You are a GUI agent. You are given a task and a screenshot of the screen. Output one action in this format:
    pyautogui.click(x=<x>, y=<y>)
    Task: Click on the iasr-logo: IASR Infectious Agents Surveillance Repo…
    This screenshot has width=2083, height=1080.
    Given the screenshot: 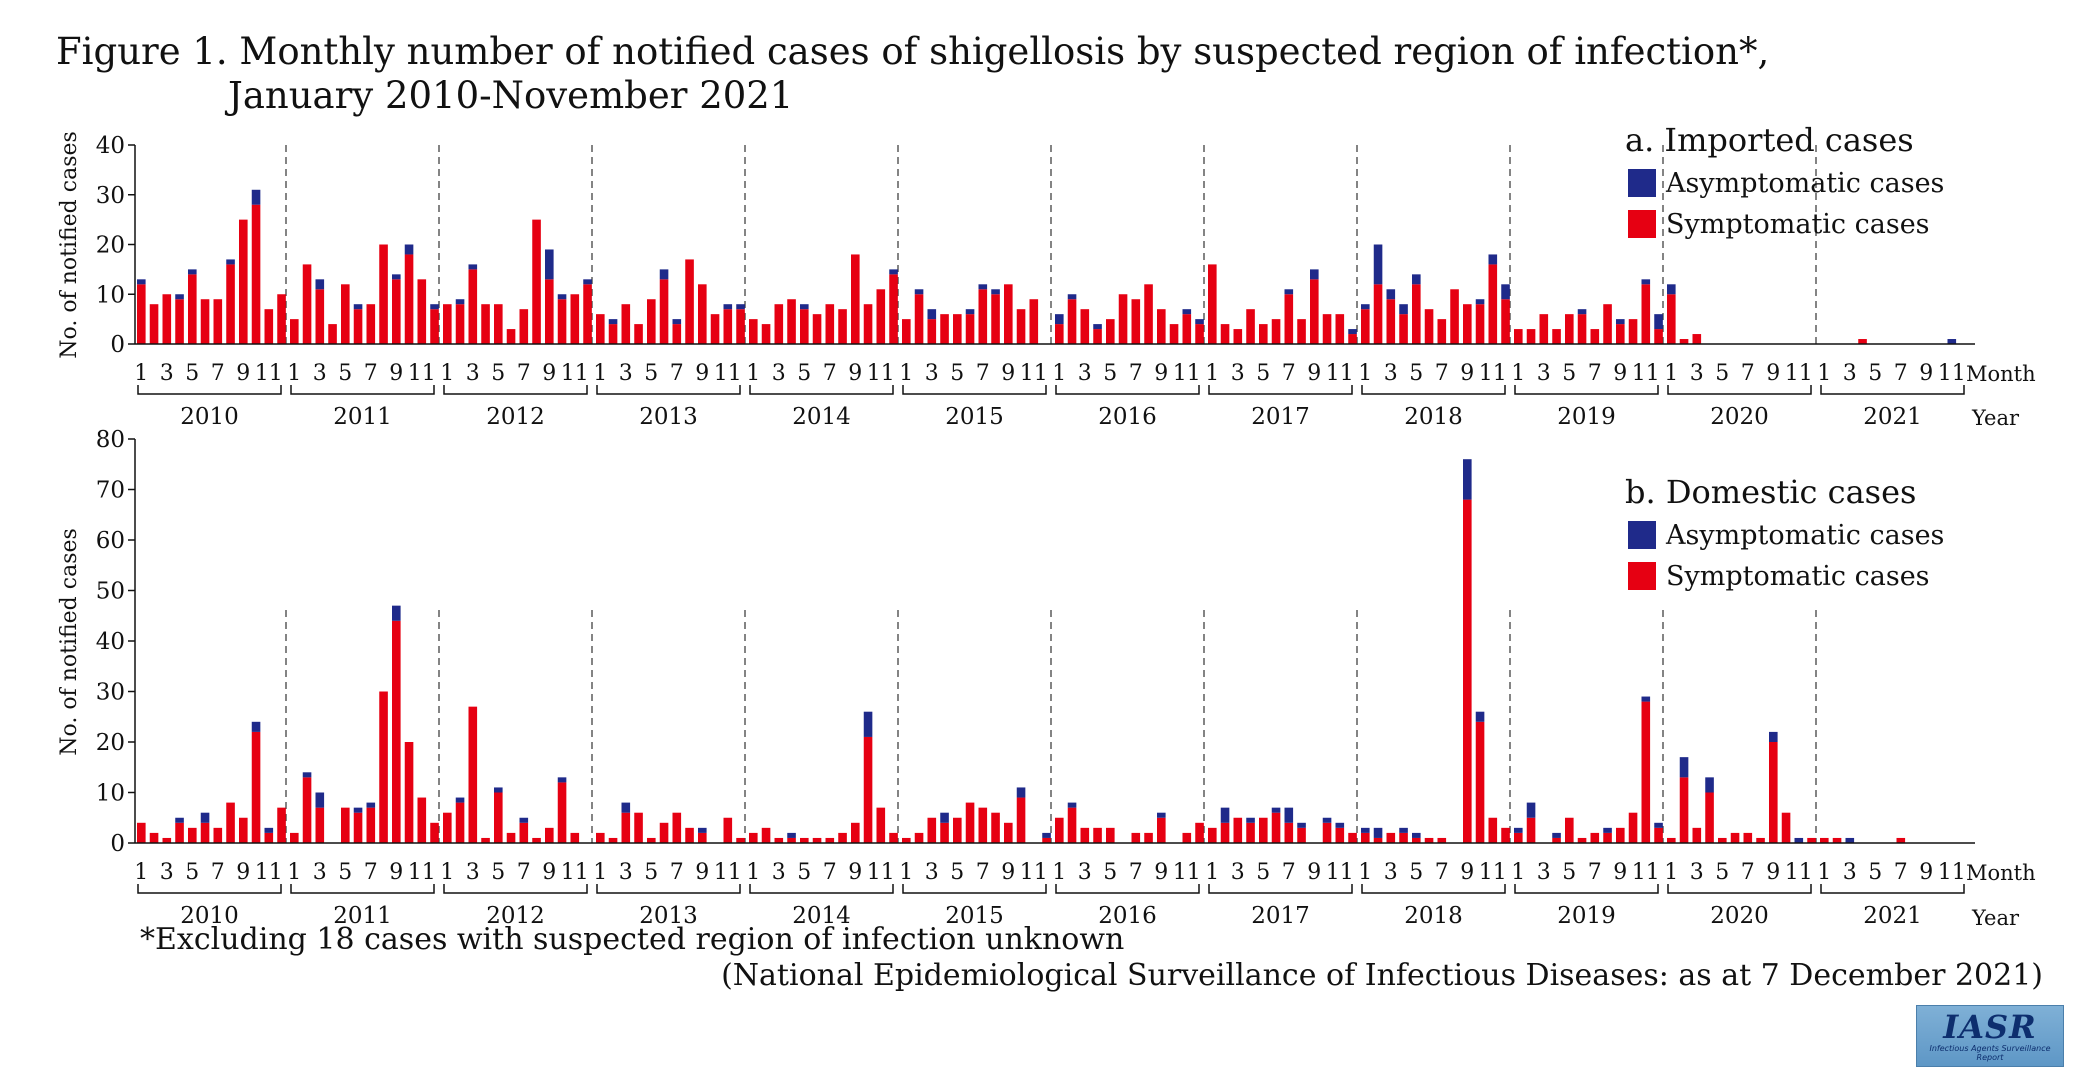 What is the action you would take?
    pyautogui.click(x=1990, y=1036)
    